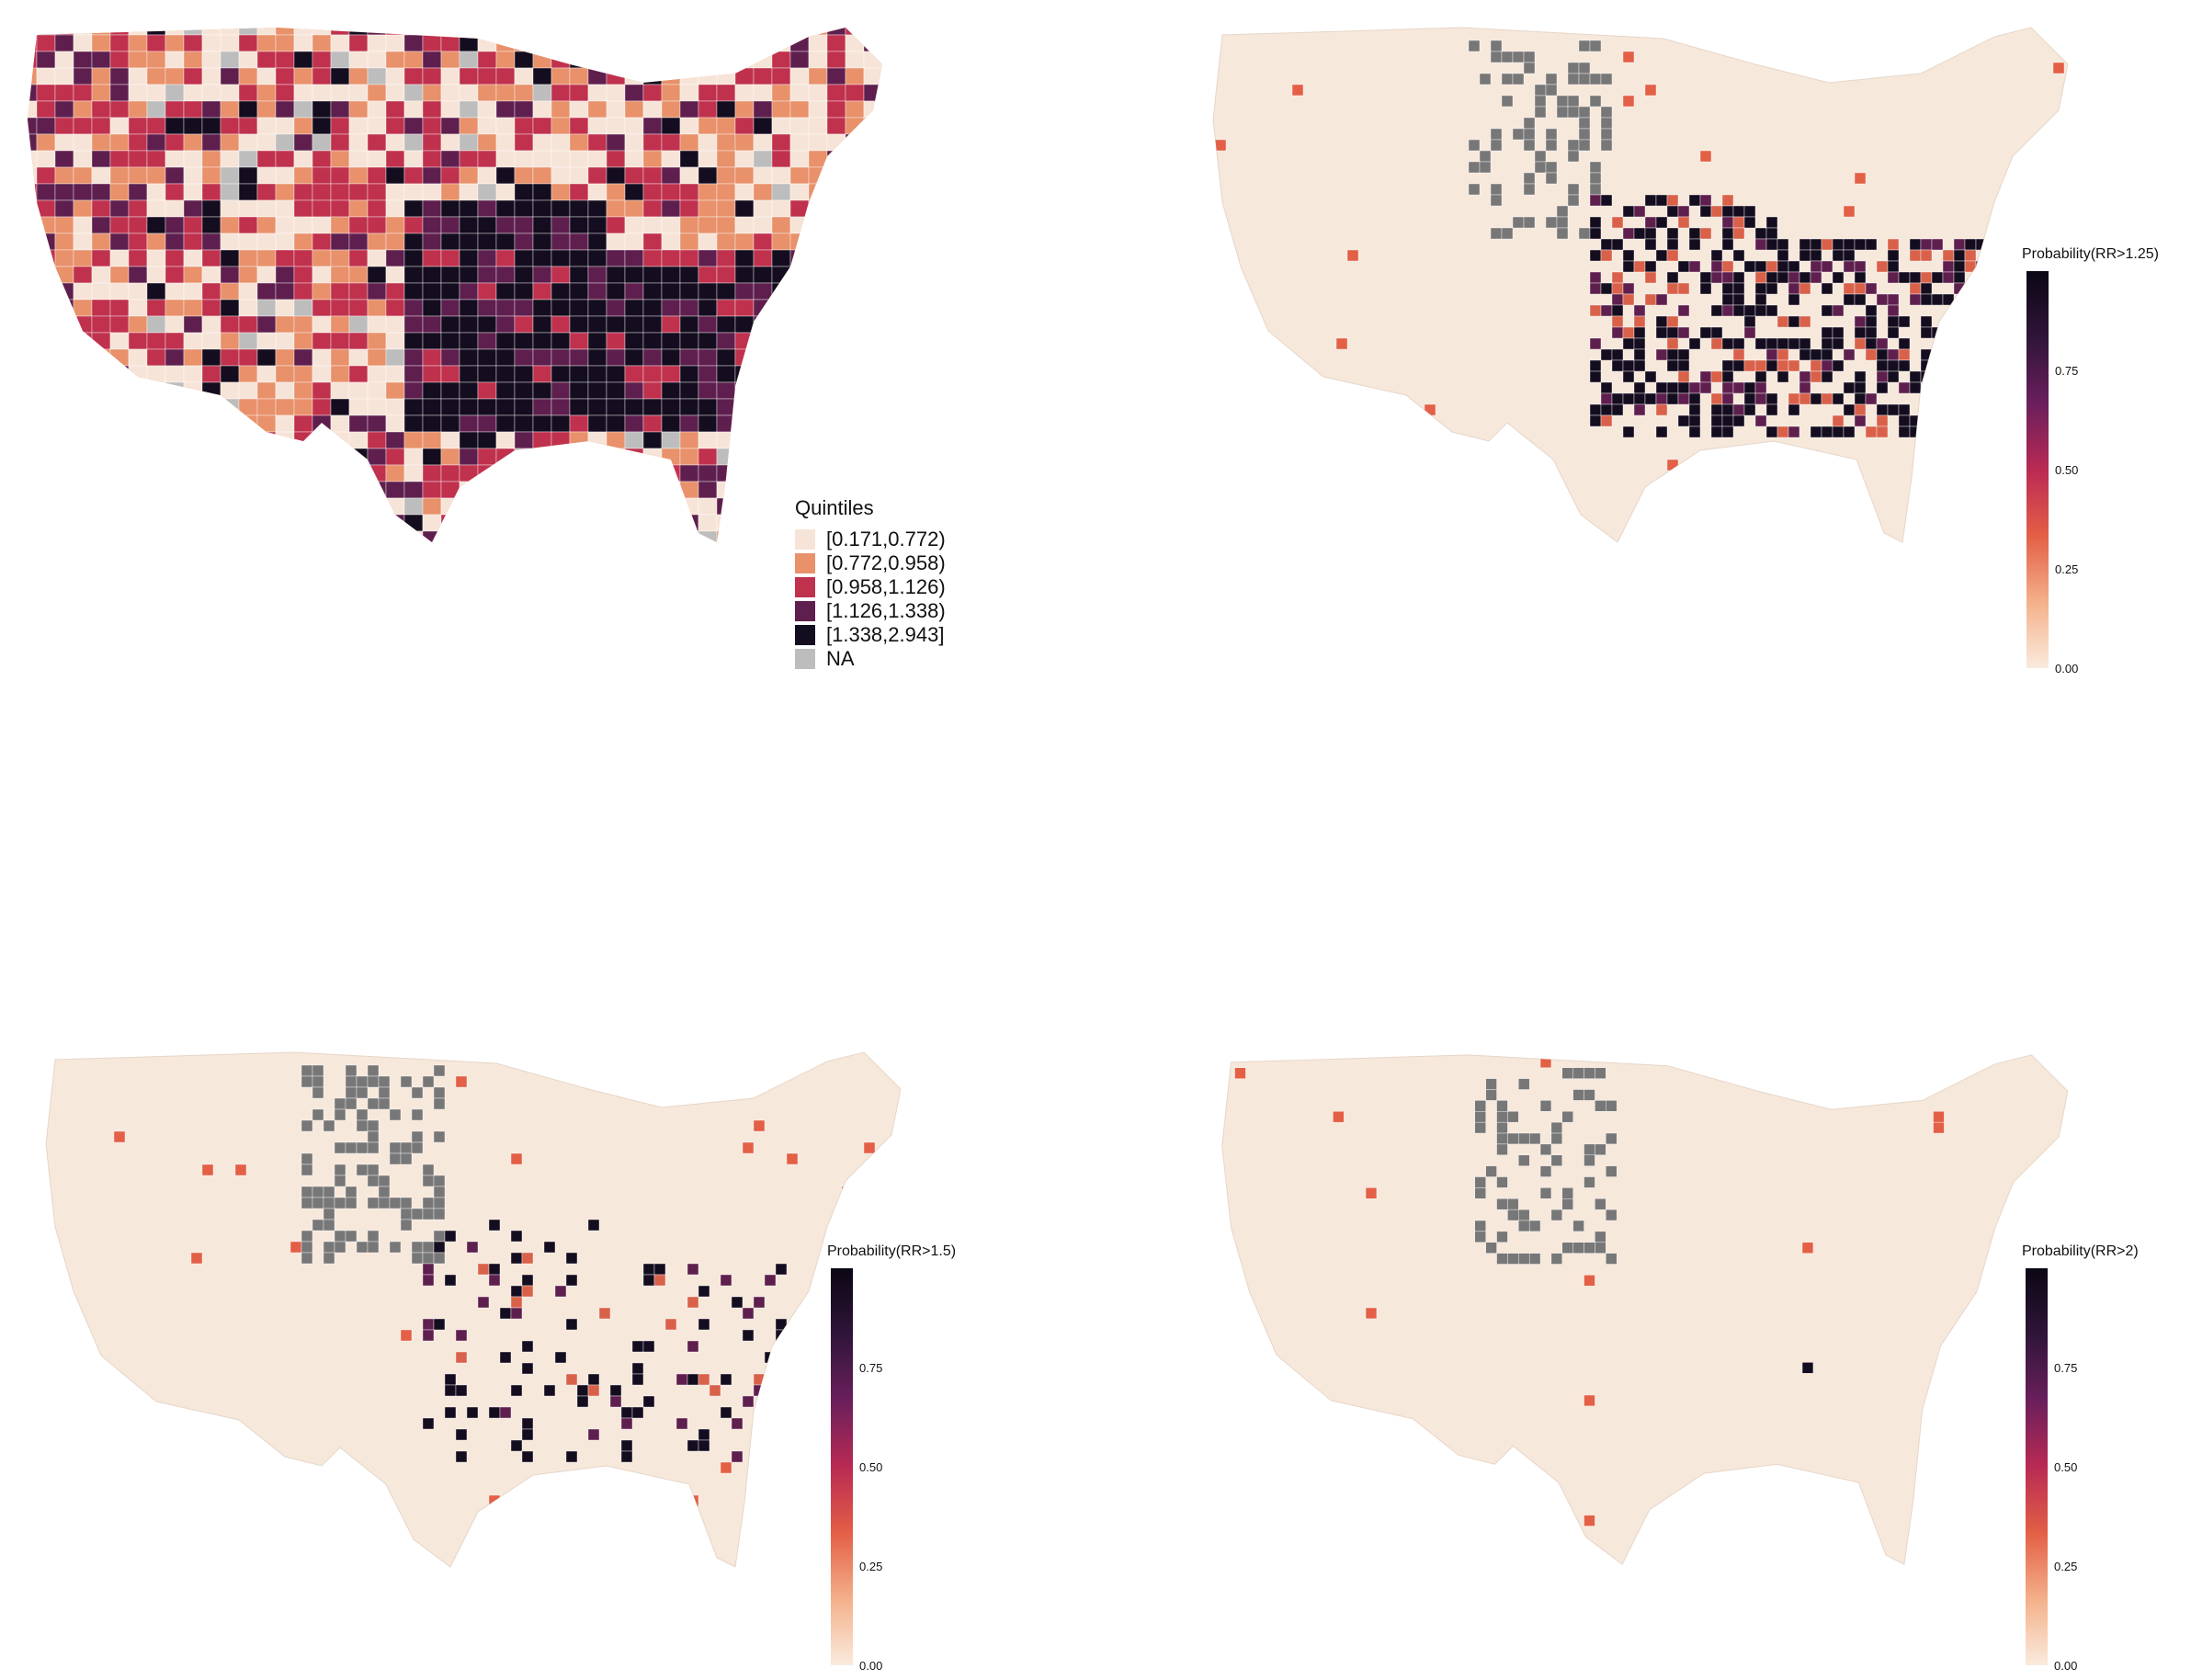  I want to click on colorbar-tick: 0.25, so click(2066, 1566).